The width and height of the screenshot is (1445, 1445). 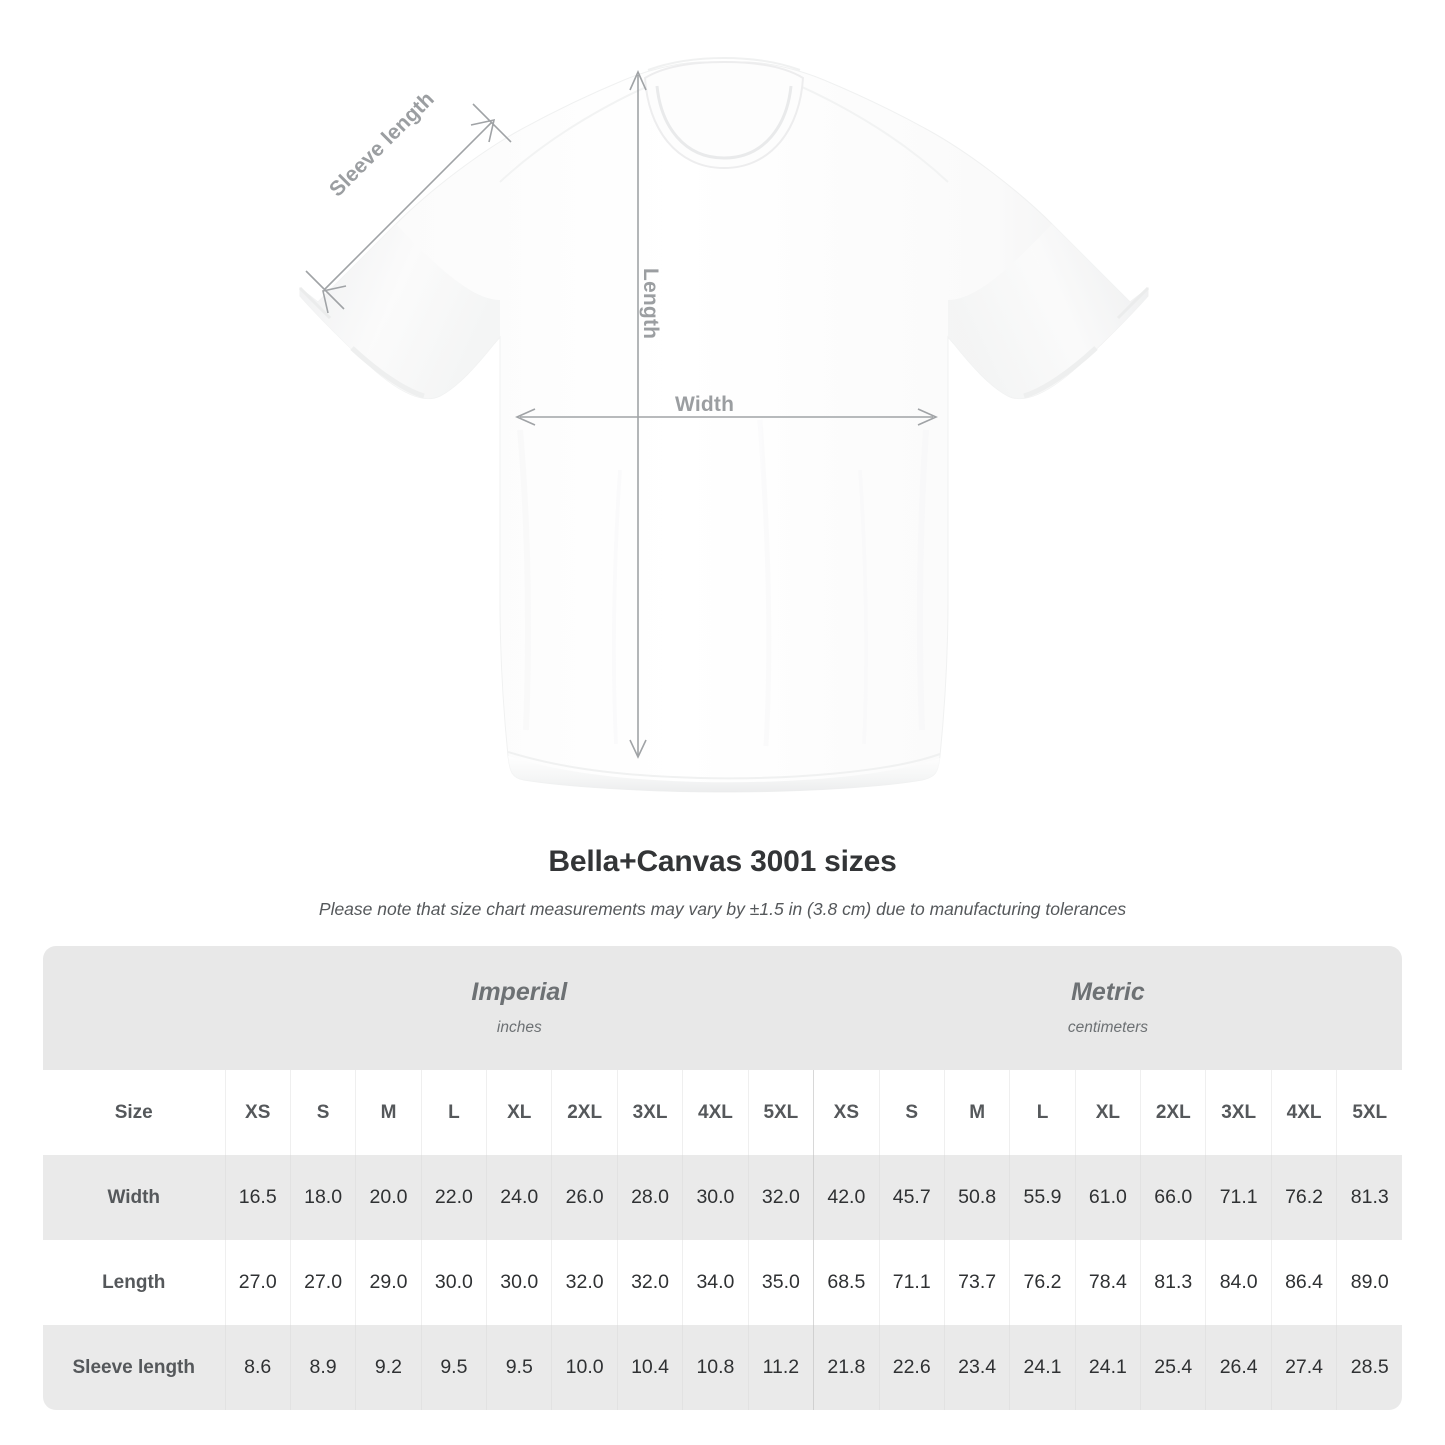 I want to click on cell-sleeve-imperial-s: 8.9, so click(x=322, y=1367).